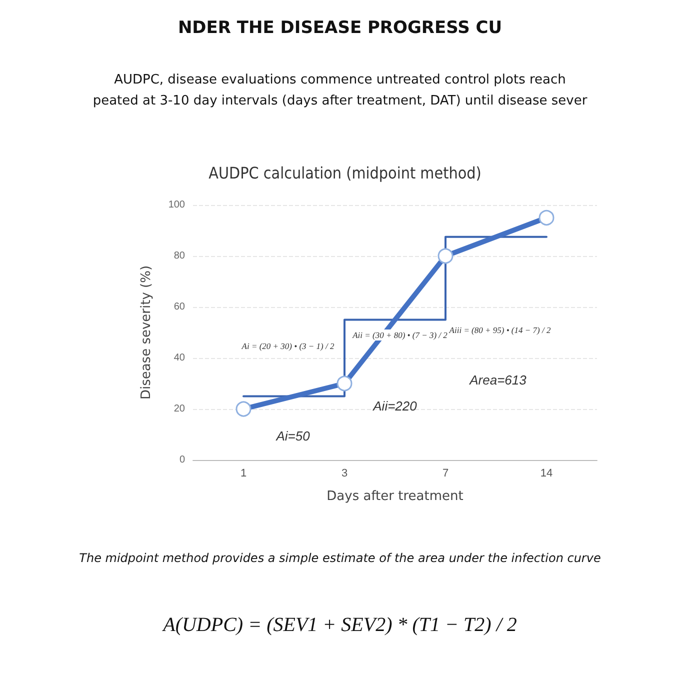 This screenshot has height=681, width=681. I want to click on text: A(UDPC) = (SEV1 + SEV2) * (T1 − T2) / 2, so click(339, 625).